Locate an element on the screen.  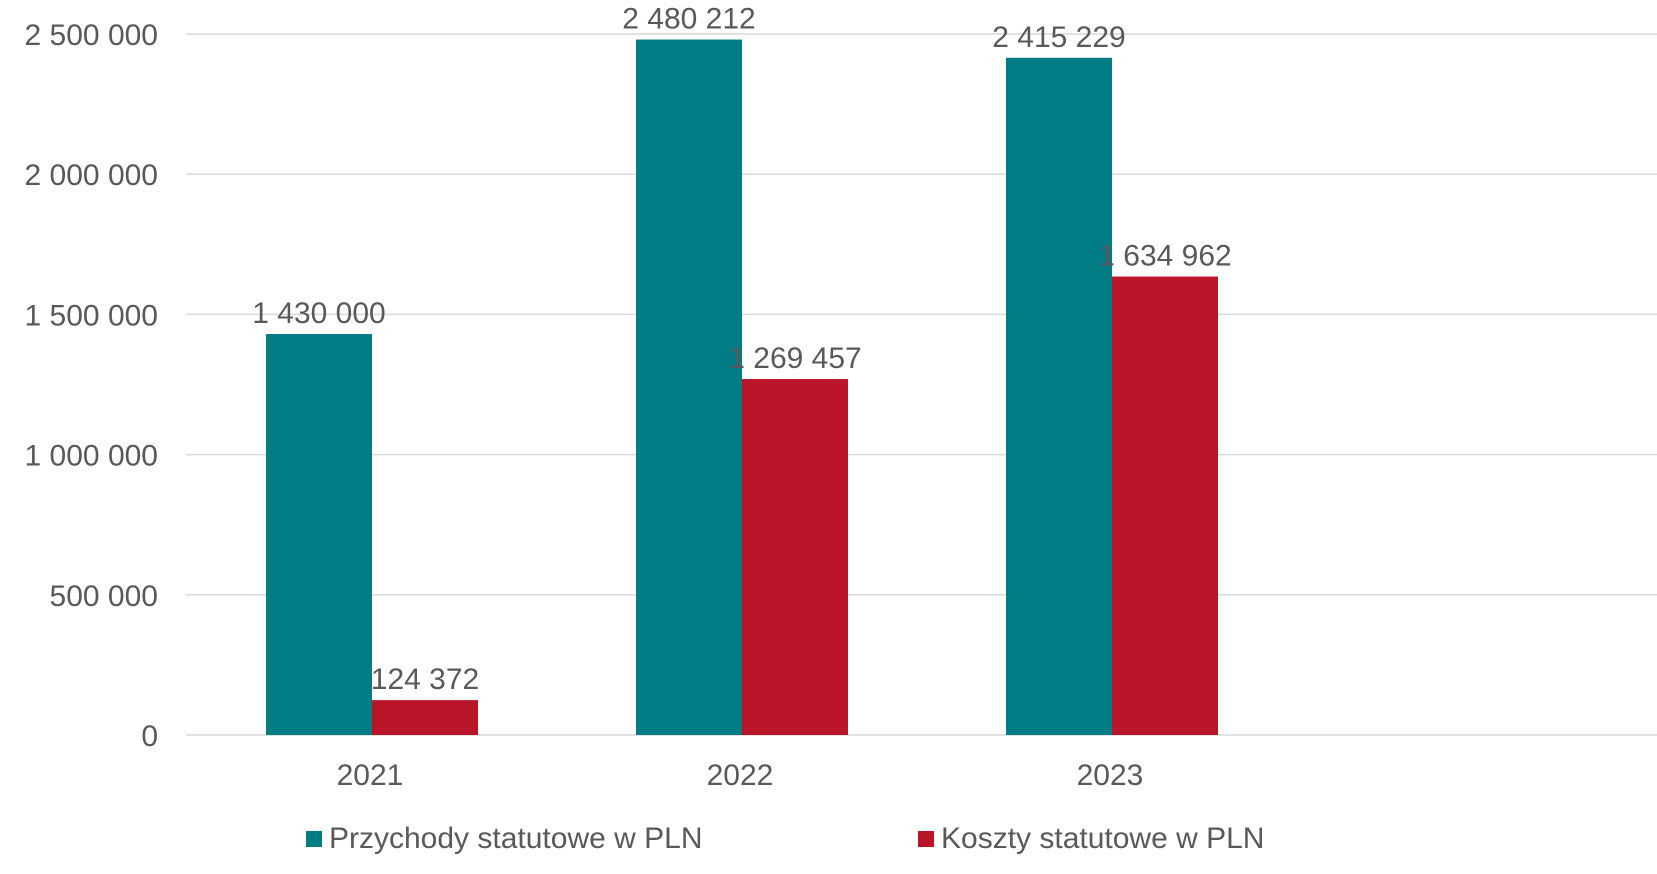
y-tick-label: 2 000 000 is located at coordinates (91, 175).